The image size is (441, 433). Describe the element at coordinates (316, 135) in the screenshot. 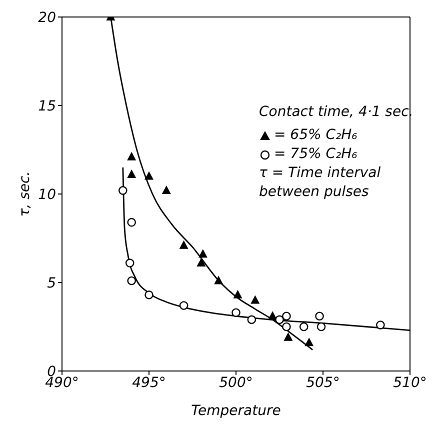

I see `legend-label: = 65% C₂H₆` at that location.